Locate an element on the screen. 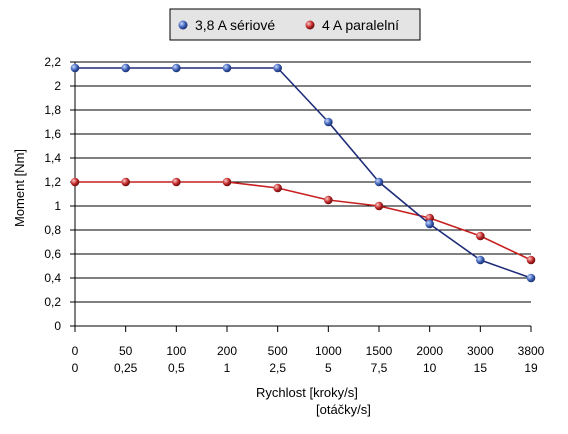 This screenshot has height=434, width=568. x-tick-label: 1000 is located at coordinates (328, 351).